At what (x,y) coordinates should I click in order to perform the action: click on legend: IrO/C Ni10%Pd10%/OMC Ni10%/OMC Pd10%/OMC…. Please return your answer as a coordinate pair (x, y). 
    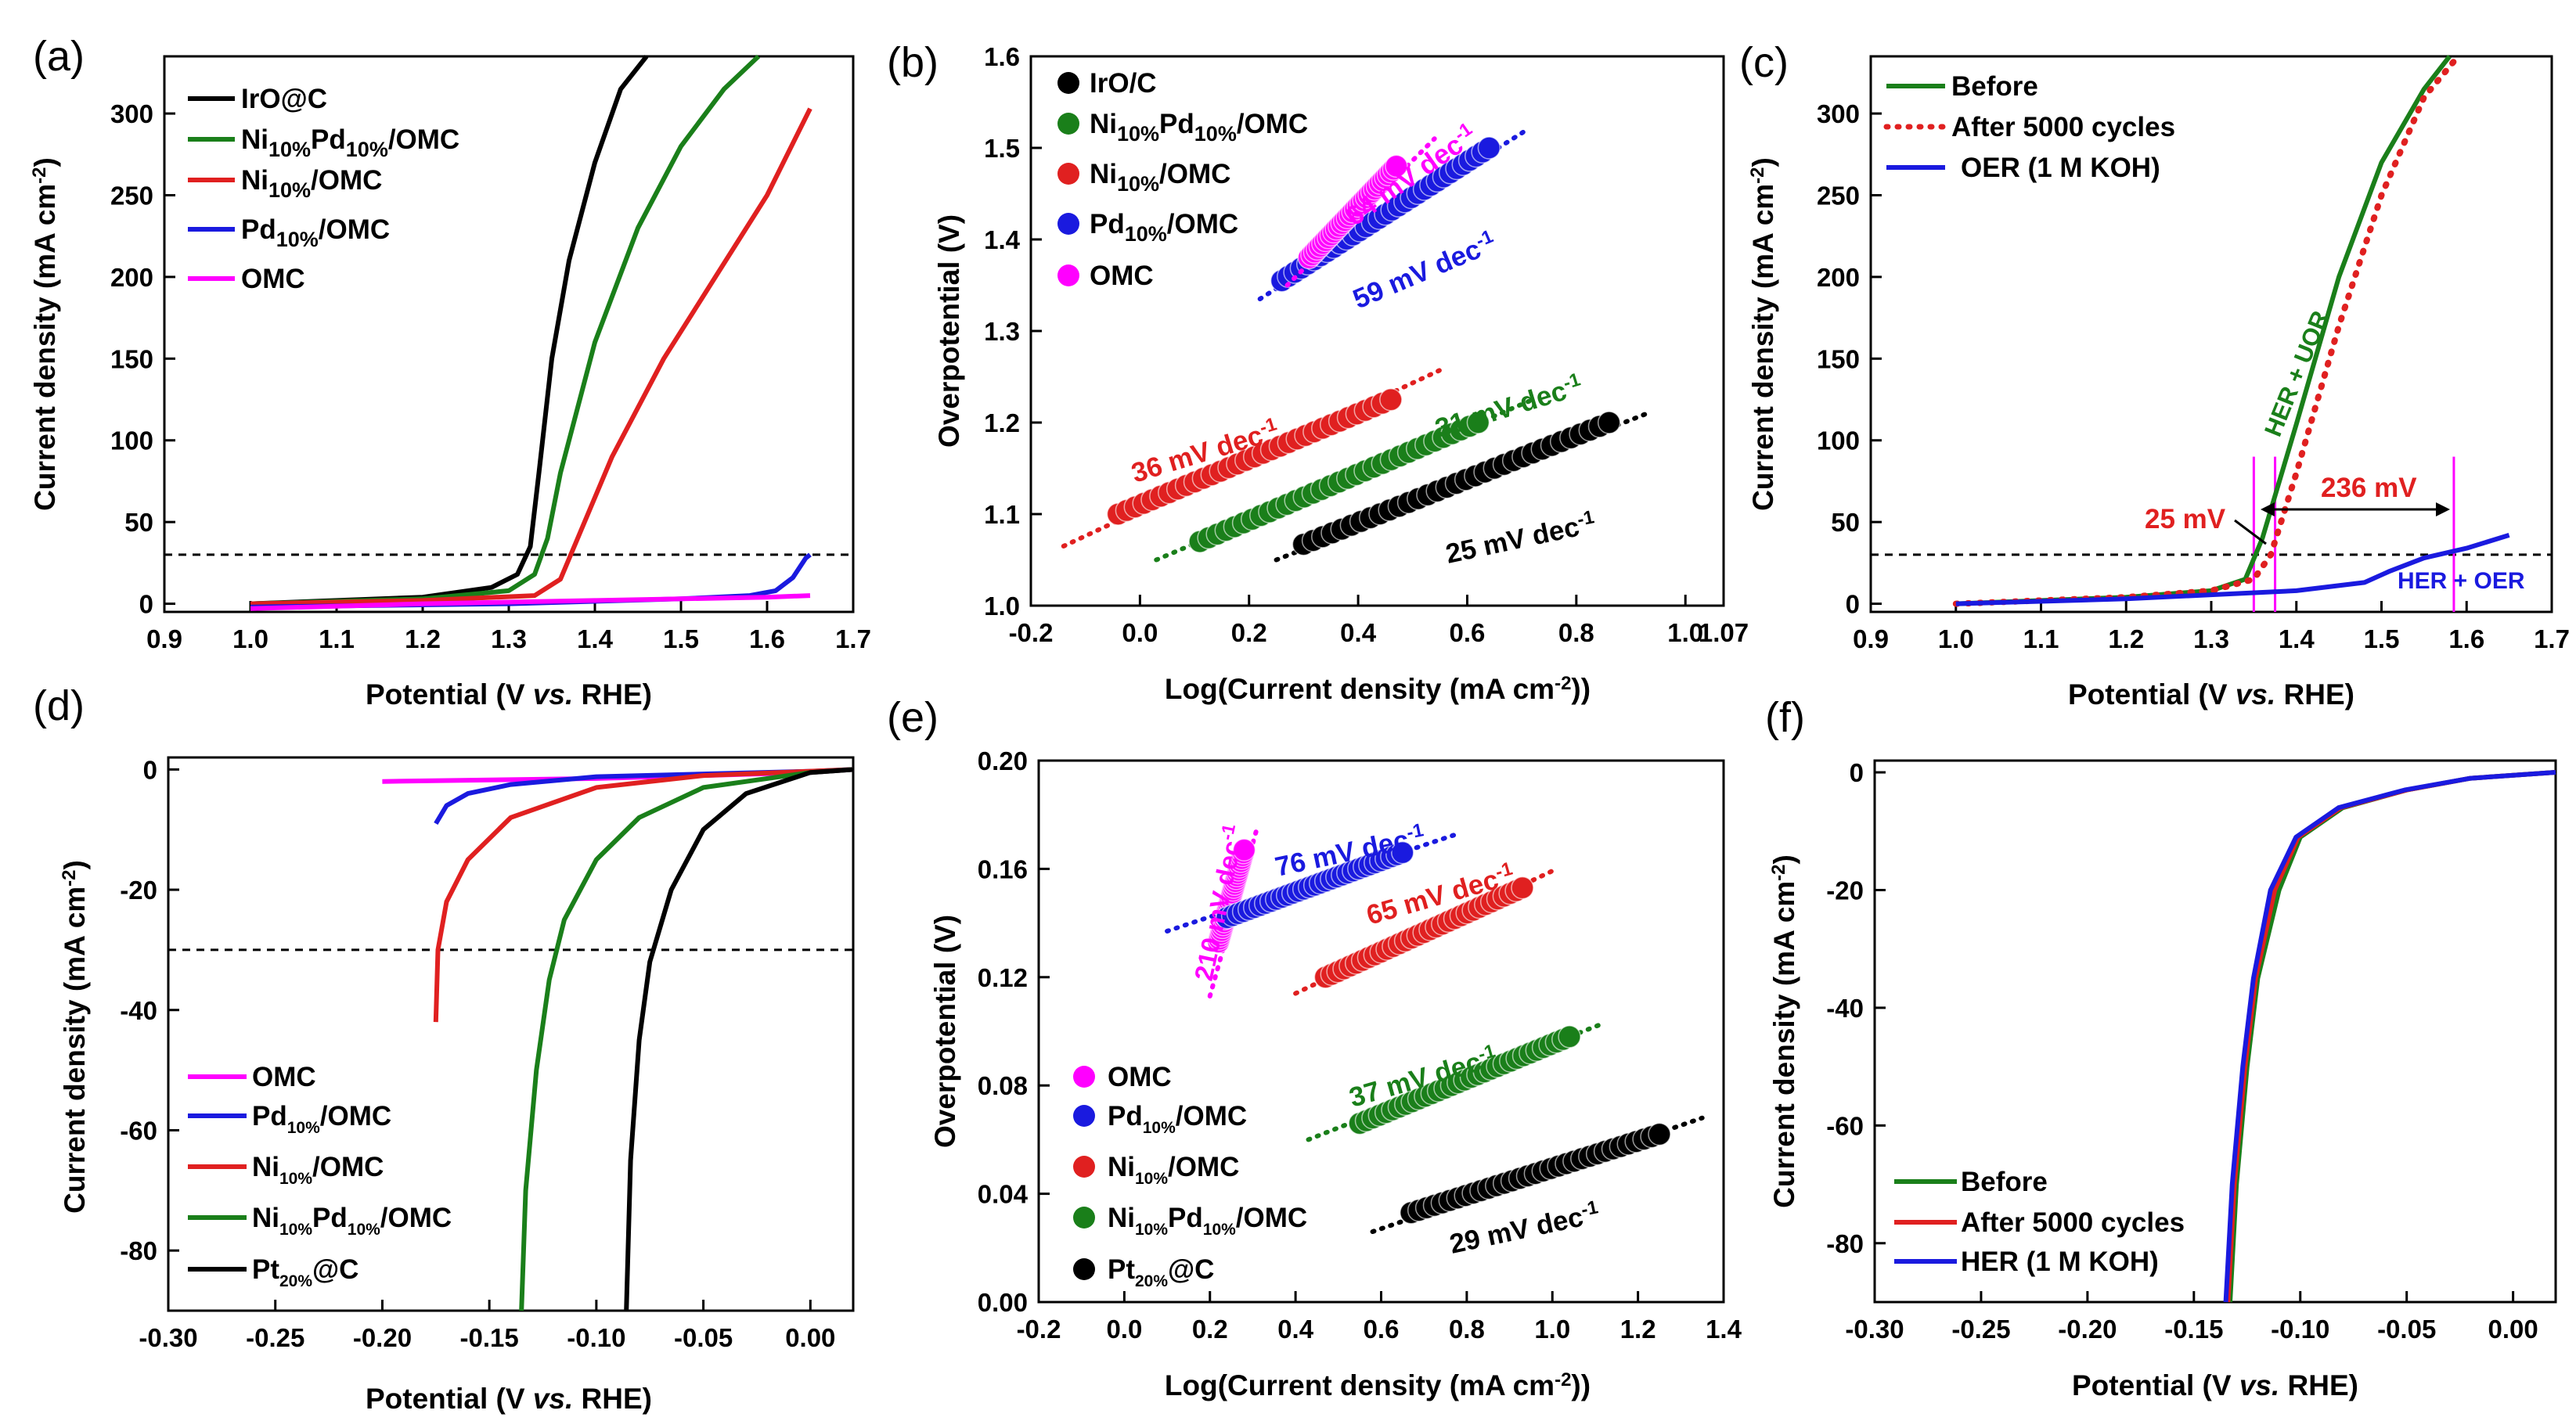
    Looking at the image, I should click on (1182, 179).